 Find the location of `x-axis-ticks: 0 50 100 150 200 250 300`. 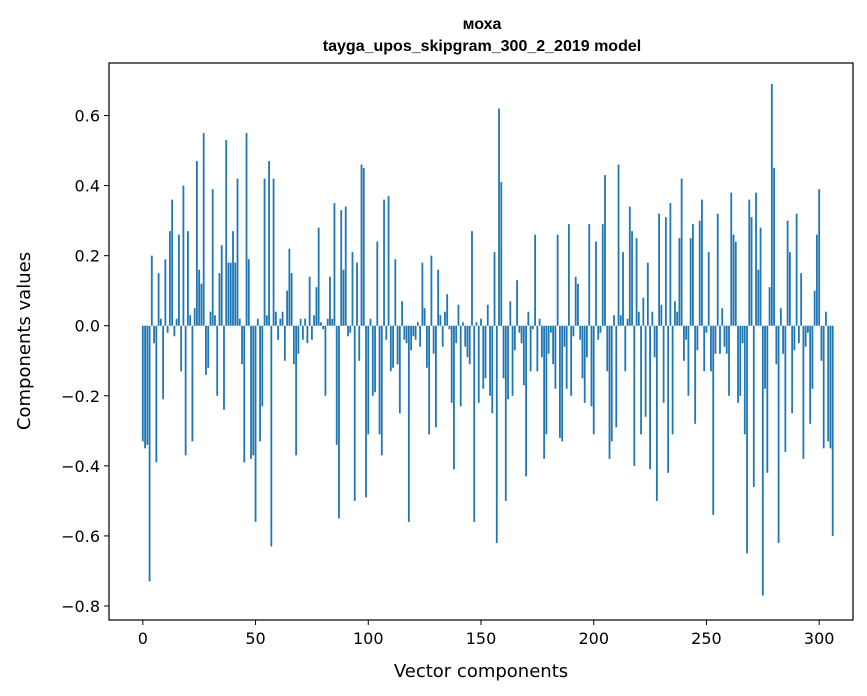

x-axis-ticks: 0 50 100 150 200 250 300 is located at coordinates (486, 634).